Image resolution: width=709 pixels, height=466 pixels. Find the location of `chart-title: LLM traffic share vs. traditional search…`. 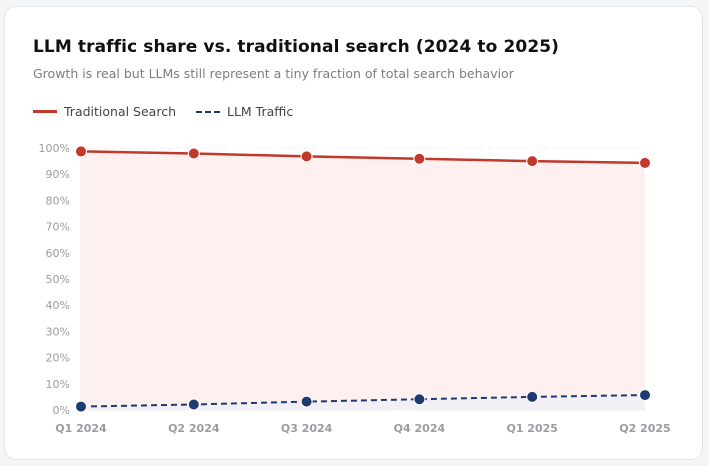

chart-title: LLM traffic share vs. traditional search… is located at coordinates (296, 47).